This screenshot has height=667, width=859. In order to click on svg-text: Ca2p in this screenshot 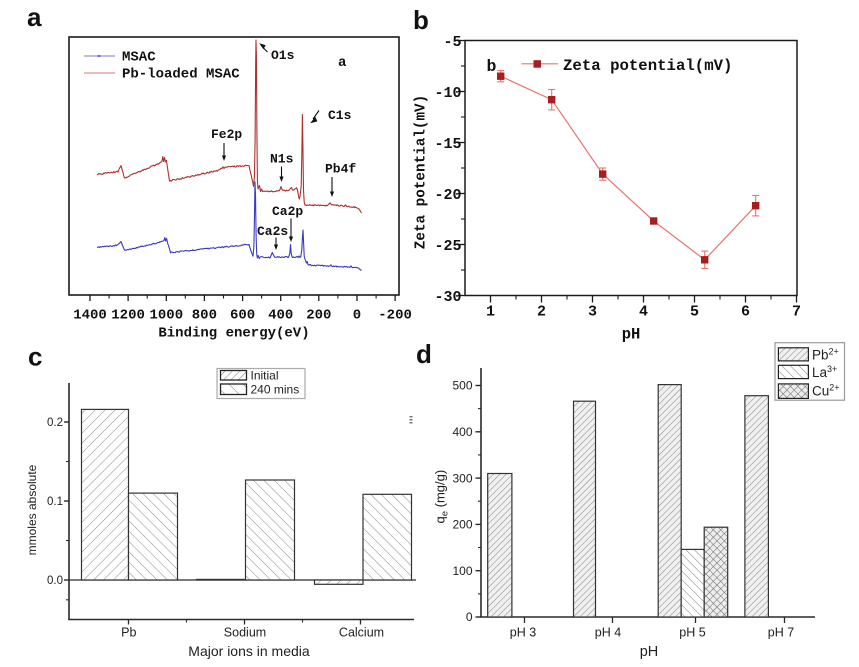, I will do `click(287, 211)`.